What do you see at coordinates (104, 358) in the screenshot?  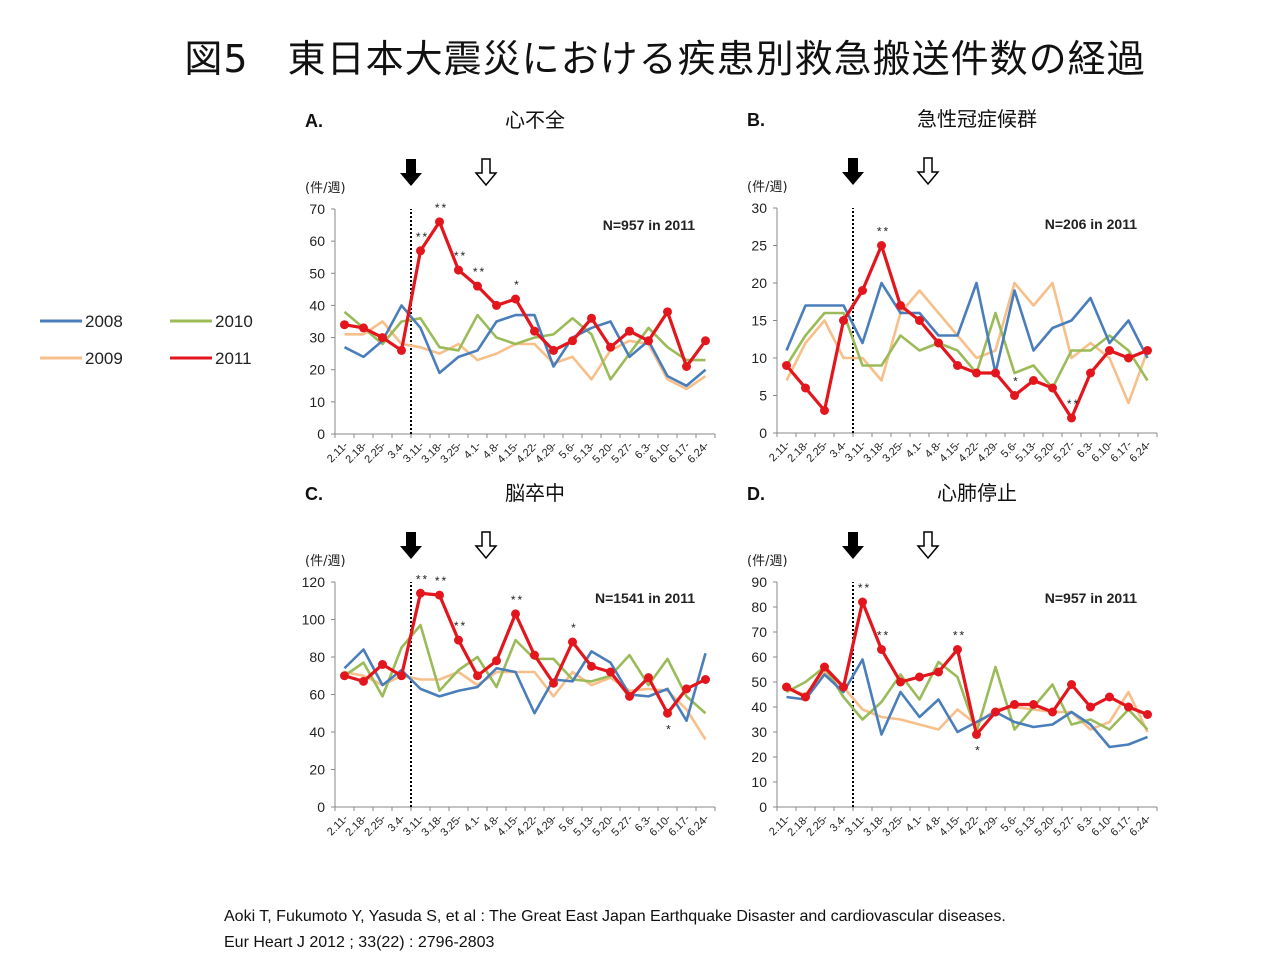 I see `legend-label-2009: 2009` at bounding box center [104, 358].